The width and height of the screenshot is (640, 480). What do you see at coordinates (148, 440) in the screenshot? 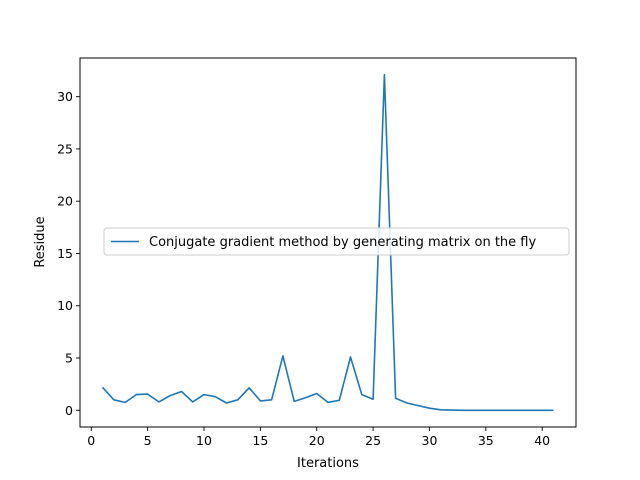
I see `x-tick-label: 5` at bounding box center [148, 440].